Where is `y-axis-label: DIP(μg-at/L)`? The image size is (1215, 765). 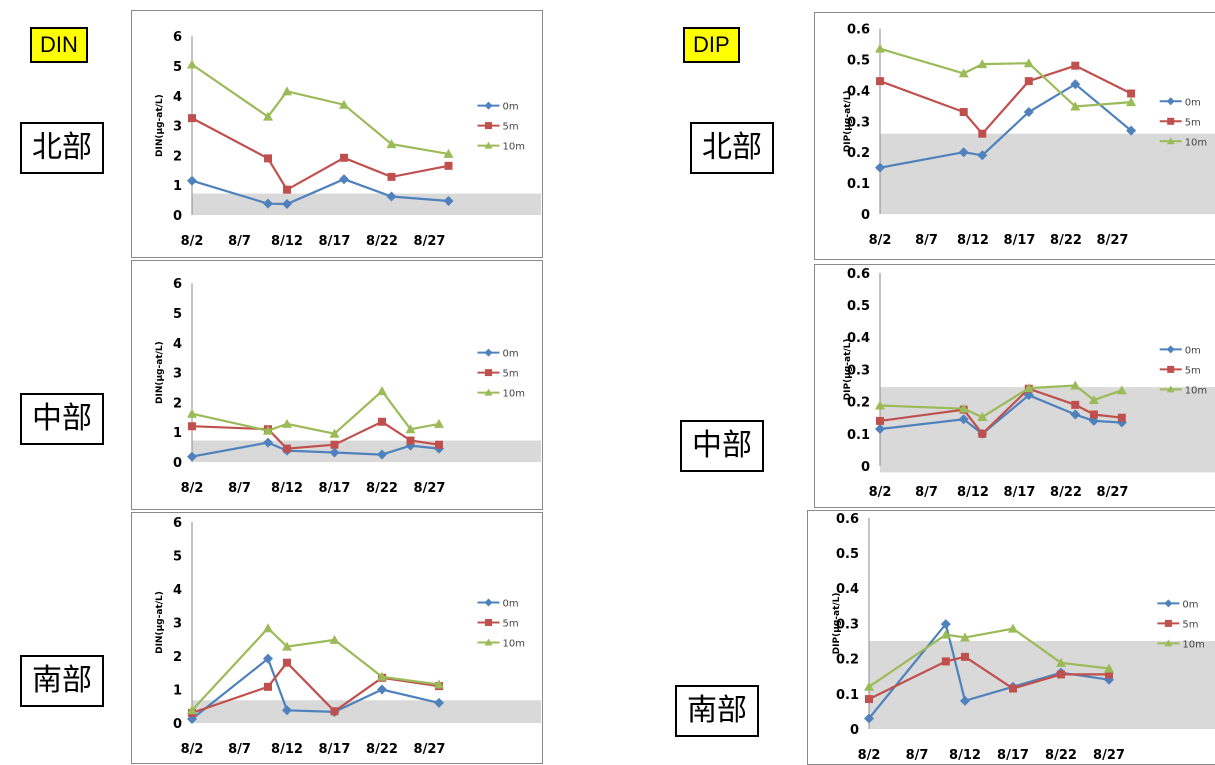
y-axis-label: DIP(μg-at/L) is located at coordinates (848, 369).